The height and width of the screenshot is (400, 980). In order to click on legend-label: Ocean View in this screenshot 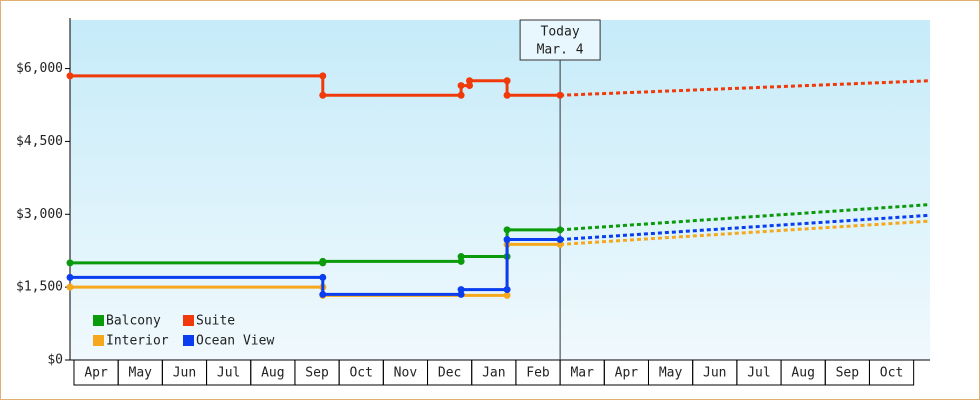, I will do `click(235, 341)`.